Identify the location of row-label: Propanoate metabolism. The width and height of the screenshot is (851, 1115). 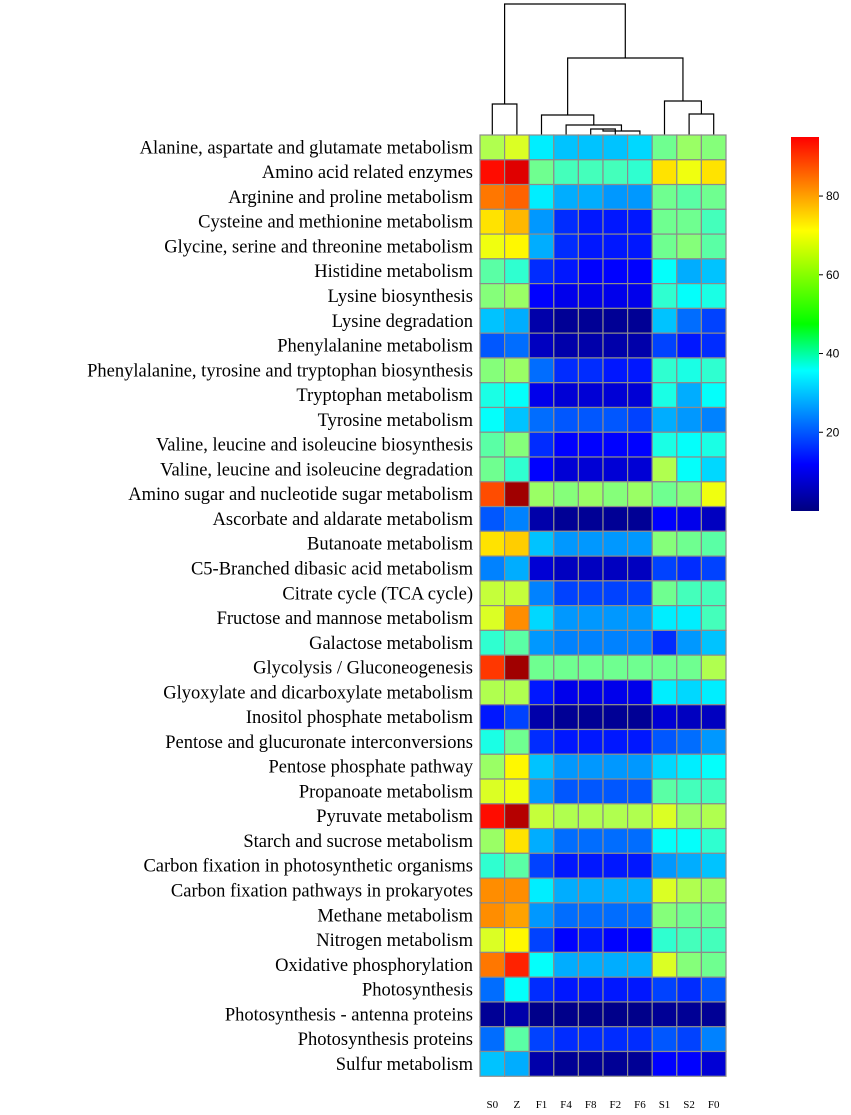
(386, 792).